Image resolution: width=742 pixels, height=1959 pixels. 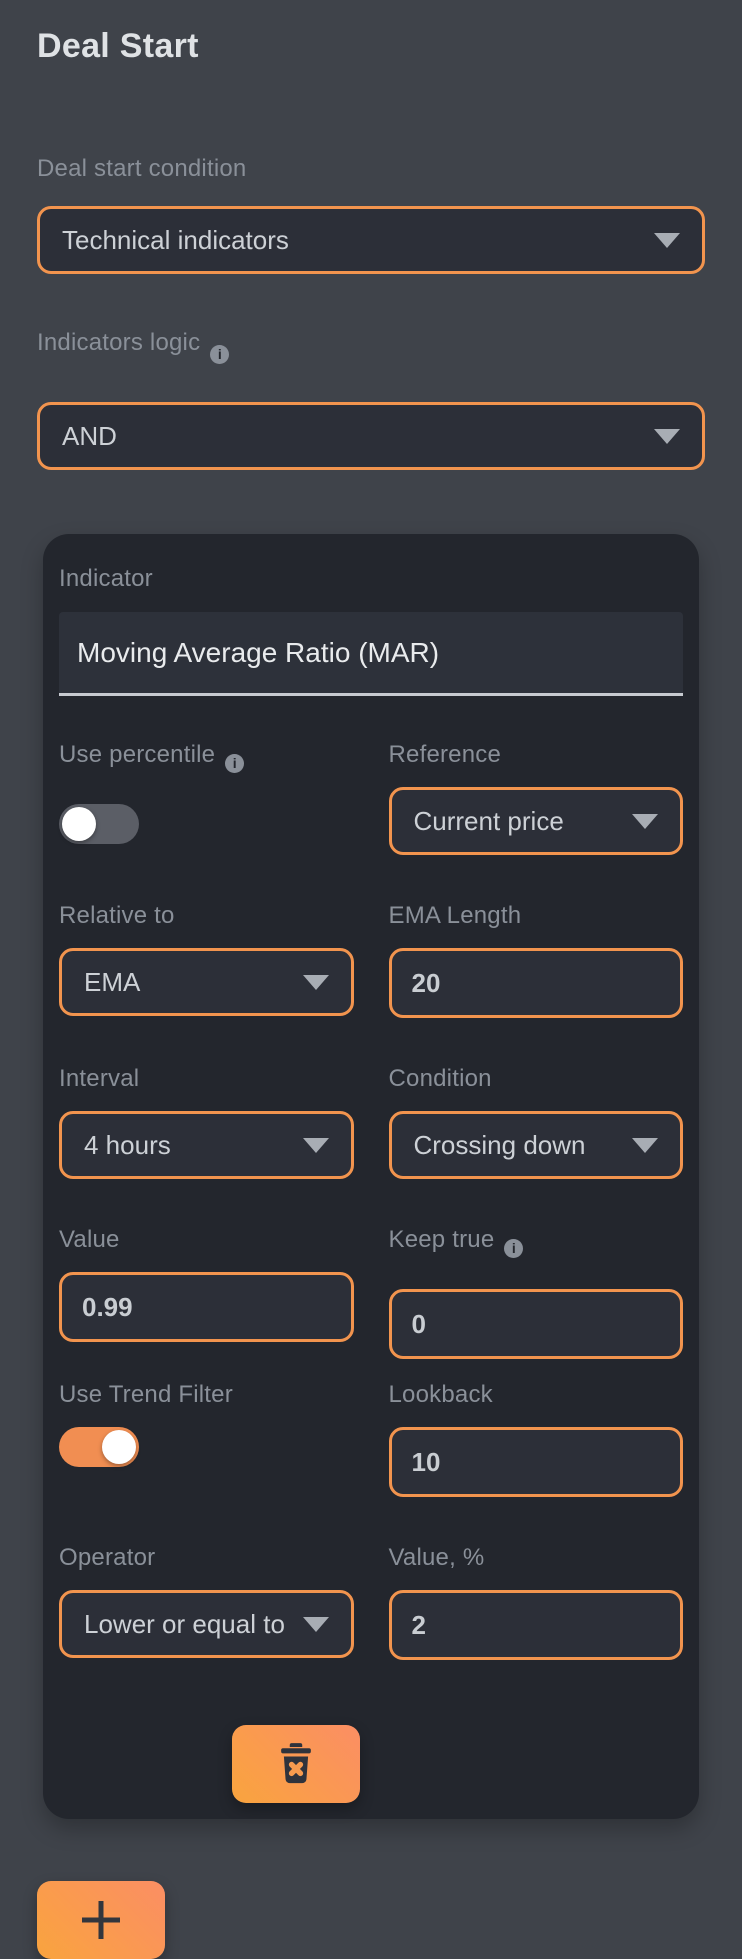 I want to click on interval-cell: Interval 4 hours, so click(x=206, y=1121).